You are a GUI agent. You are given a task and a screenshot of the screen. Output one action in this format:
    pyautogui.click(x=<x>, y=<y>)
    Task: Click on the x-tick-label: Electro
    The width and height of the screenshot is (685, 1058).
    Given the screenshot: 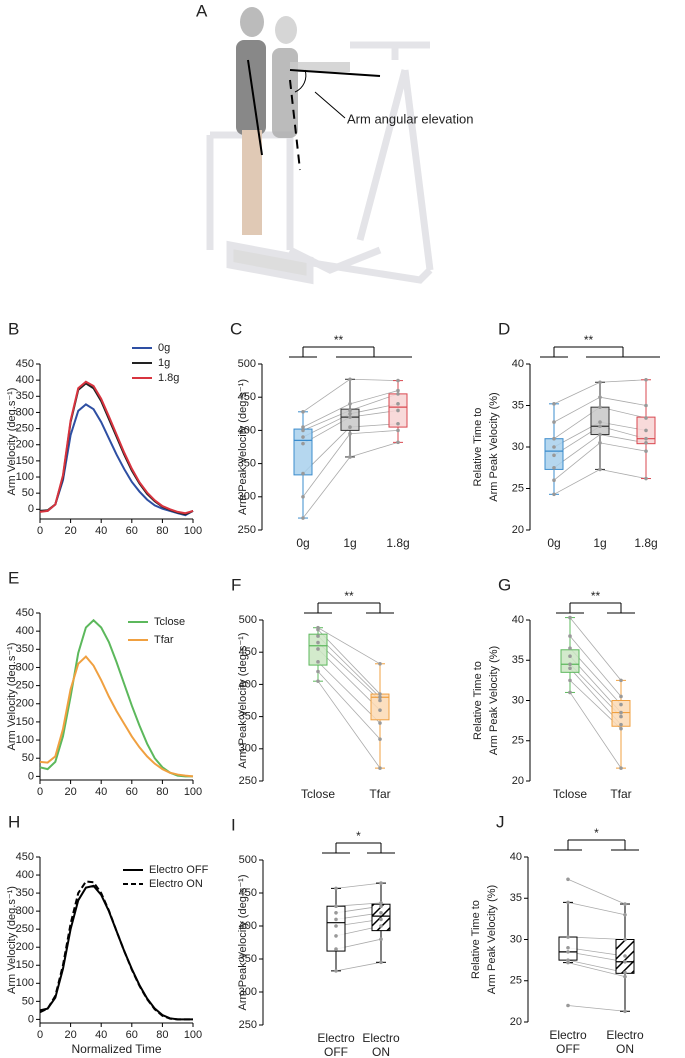 What is the action you would take?
    pyautogui.click(x=336, y=1038)
    